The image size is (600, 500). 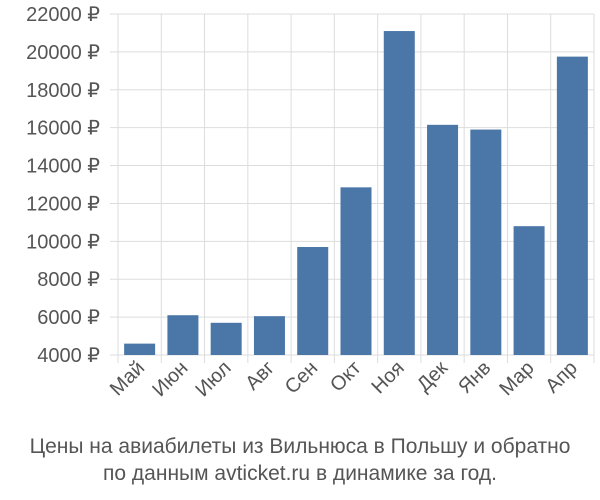 I want to click on x-tick-label: Окт, so click(x=345, y=376).